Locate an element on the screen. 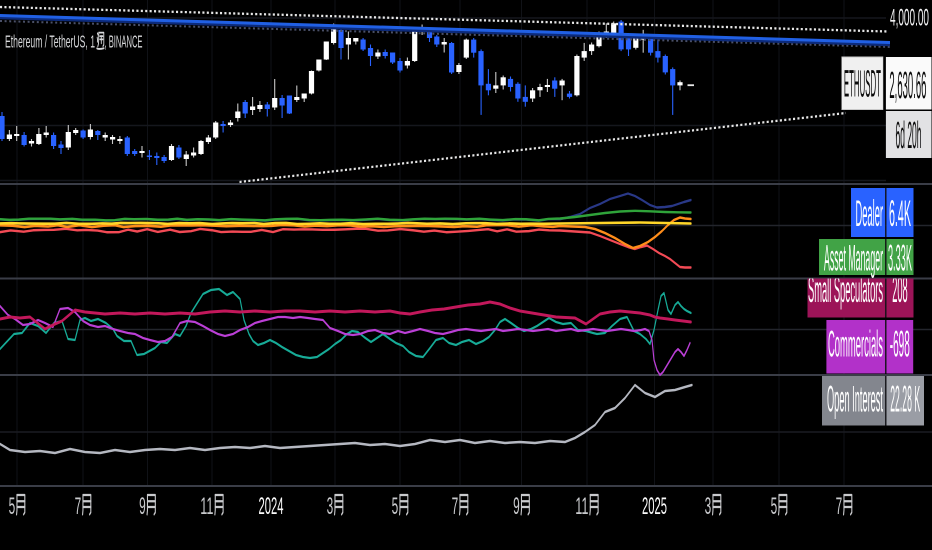 The image size is (932, 550). svg-text: 22.28 K is located at coordinates (905, 400).